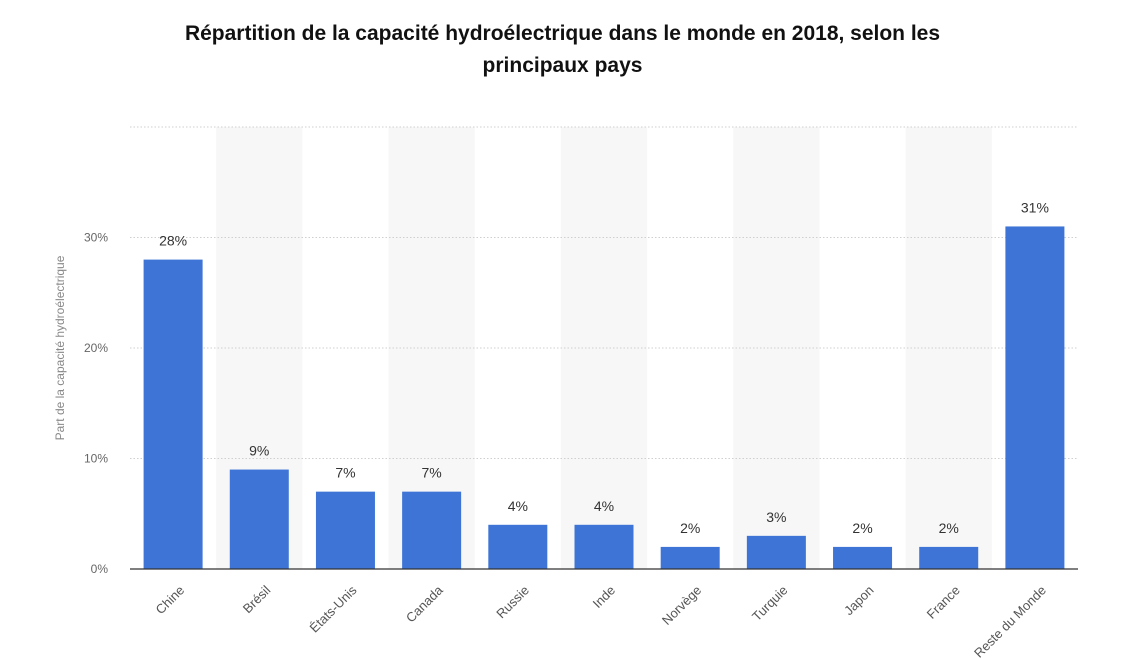 The height and width of the screenshot is (658, 1125). What do you see at coordinates (60, 347) in the screenshot?
I see `y-axis-label: Part de la capacité hydroélectrique` at bounding box center [60, 347].